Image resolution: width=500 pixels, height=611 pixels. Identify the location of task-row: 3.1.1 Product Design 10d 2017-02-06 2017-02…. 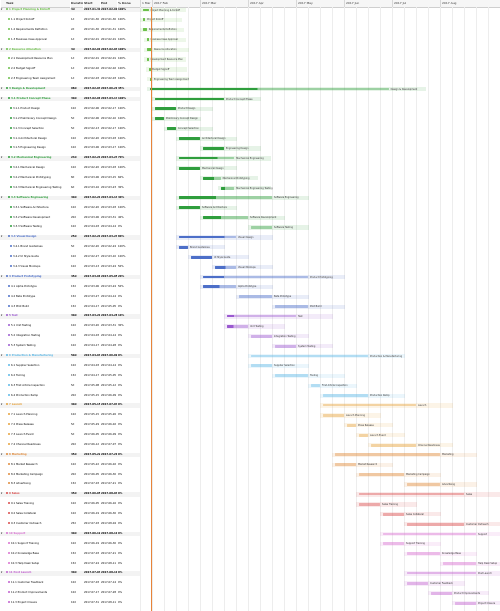
(70, 108).